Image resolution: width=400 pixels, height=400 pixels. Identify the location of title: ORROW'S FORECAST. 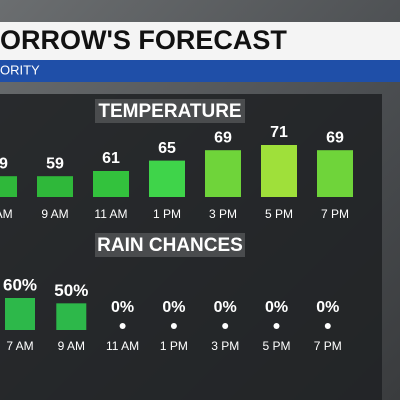
(143, 40).